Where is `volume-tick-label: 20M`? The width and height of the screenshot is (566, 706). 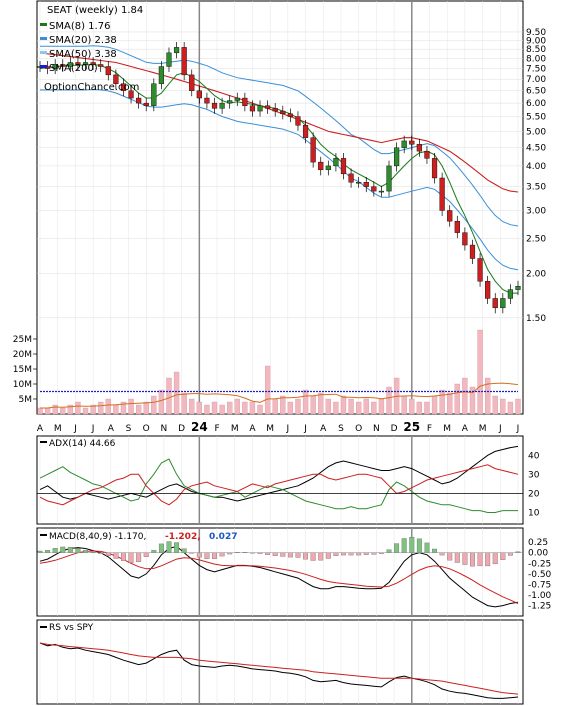
volume-tick-label: 20M is located at coordinates (22, 355).